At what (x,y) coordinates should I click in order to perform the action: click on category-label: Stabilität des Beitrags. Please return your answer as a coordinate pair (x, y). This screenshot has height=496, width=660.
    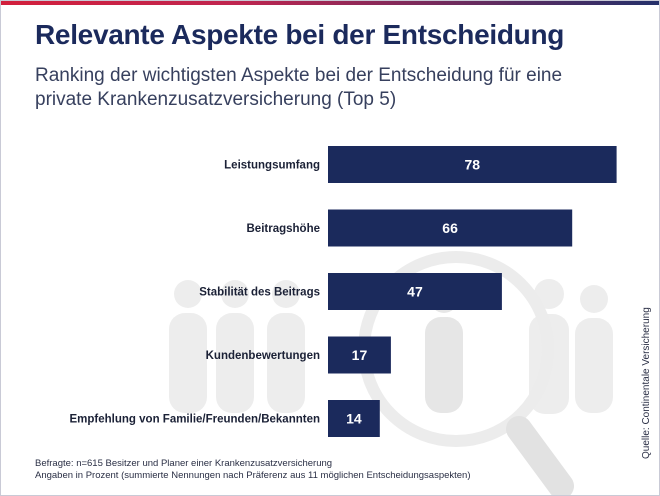
    Looking at the image, I should click on (259, 293).